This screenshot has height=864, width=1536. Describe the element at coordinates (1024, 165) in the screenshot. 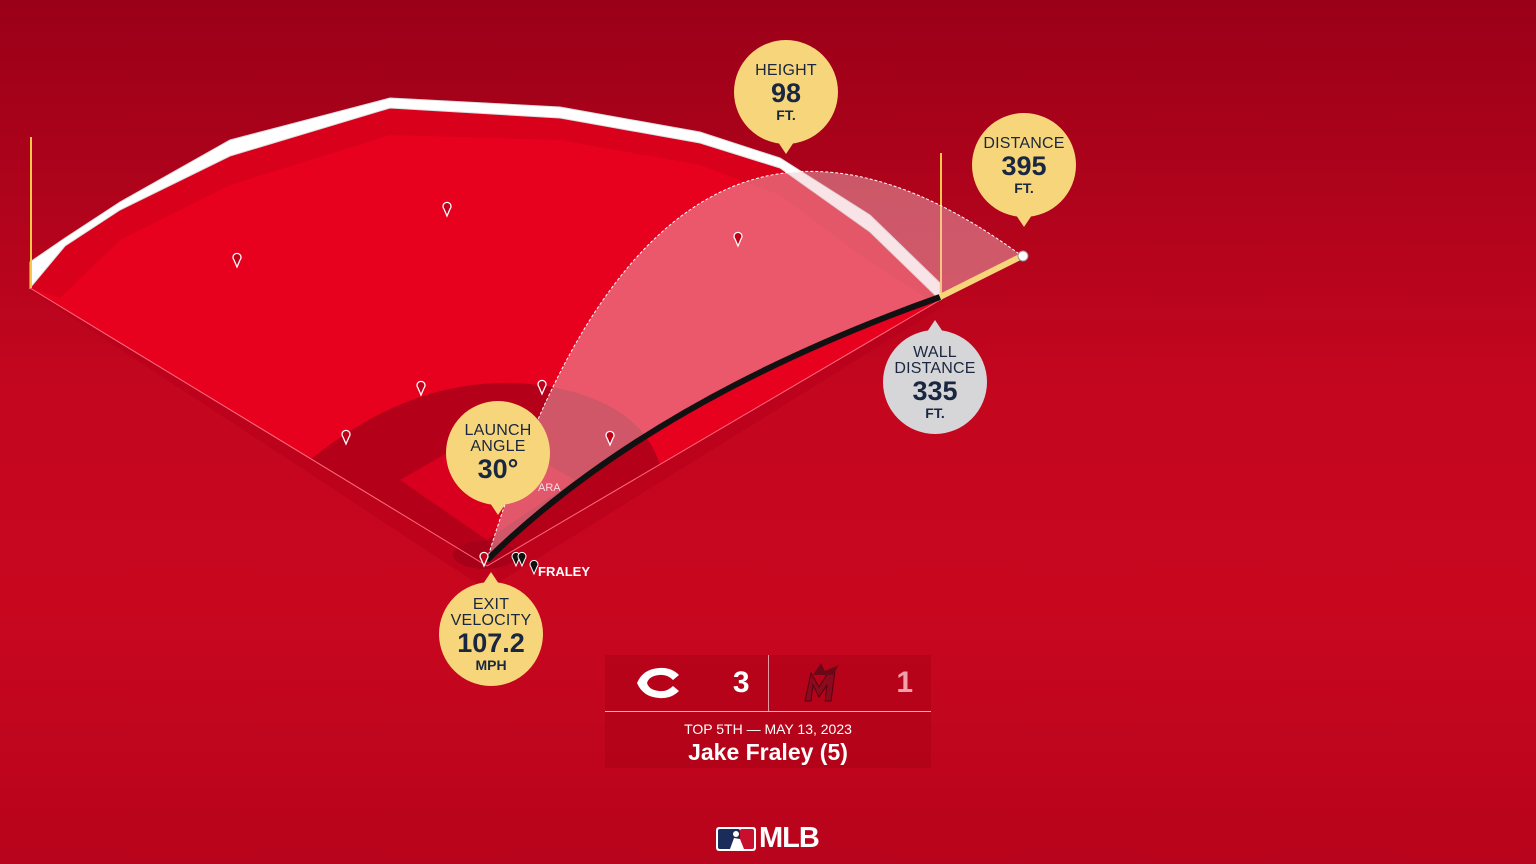

I see `distance-value: 395` at that location.